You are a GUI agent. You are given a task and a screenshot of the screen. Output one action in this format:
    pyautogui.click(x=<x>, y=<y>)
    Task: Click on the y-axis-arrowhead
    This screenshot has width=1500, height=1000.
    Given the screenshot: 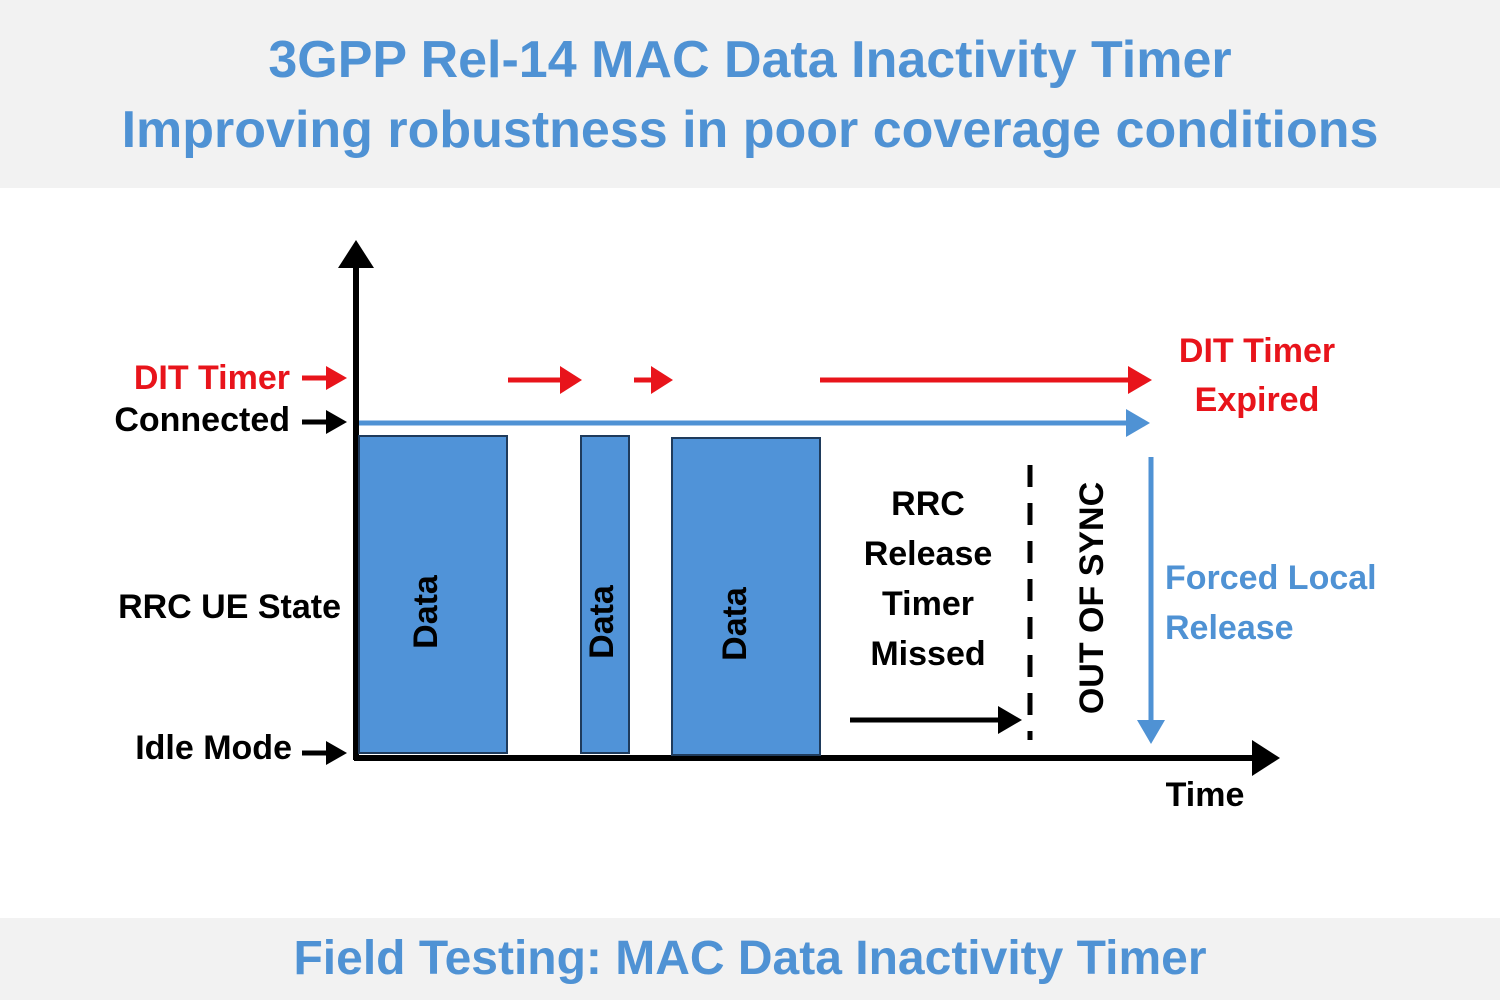 What is the action you would take?
    pyautogui.click(x=356, y=254)
    